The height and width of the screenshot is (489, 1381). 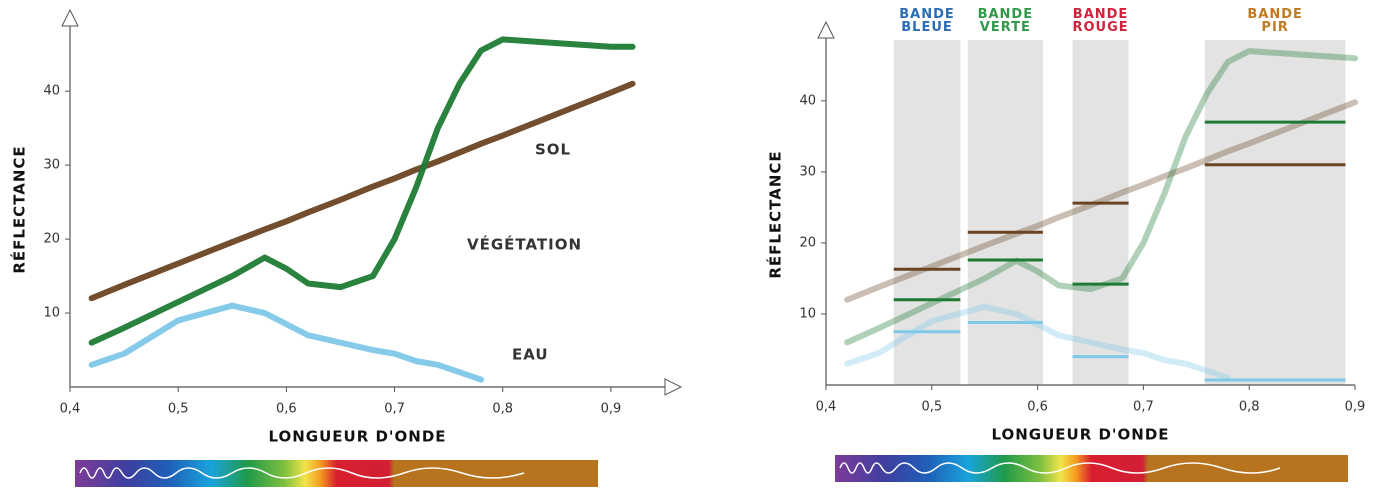 What do you see at coordinates (1100, 21) in the screenshot?
I see `band-label: BANDE ROUGE` at bounding box center [1100, 21].